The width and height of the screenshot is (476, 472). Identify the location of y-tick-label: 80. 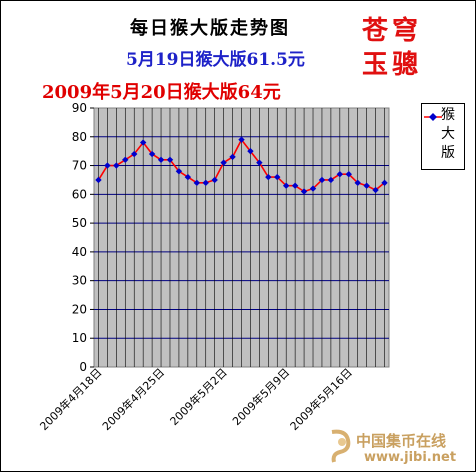
(79, 137).